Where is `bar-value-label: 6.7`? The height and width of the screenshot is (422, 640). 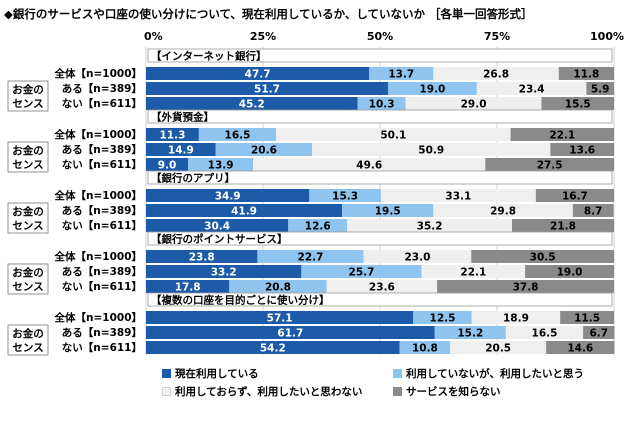 bar-value-label: 6.7 is located at coordinates (598, 334).